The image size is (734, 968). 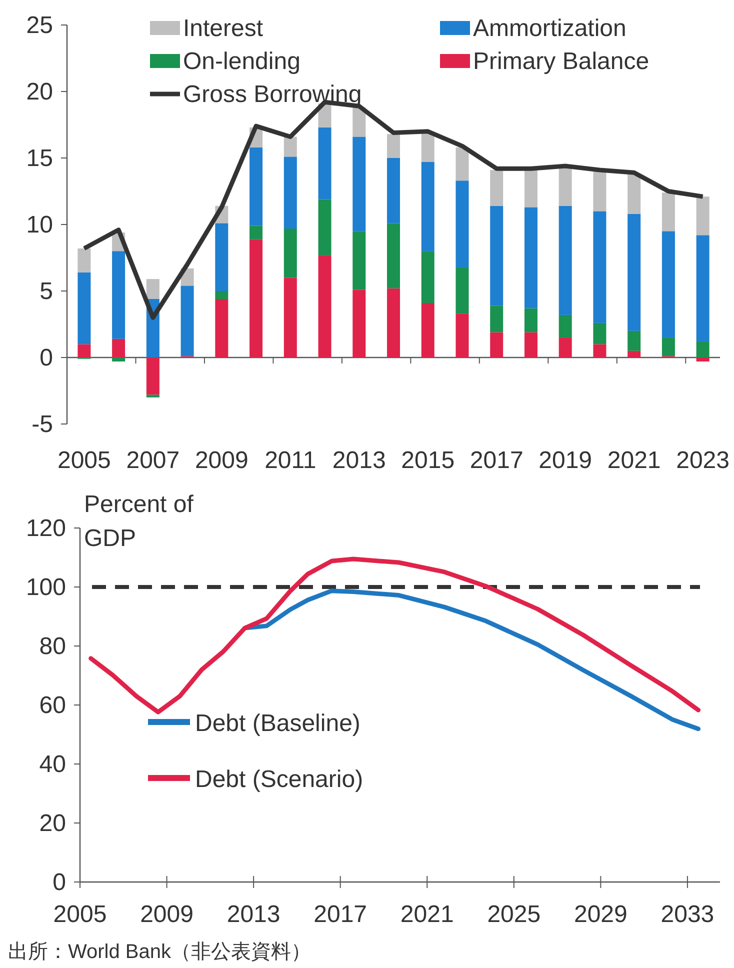 What do you see at coordinates (52, 705) in the screenshot?
I see `y-tick-label: 60` at bounding box center [52, 705].